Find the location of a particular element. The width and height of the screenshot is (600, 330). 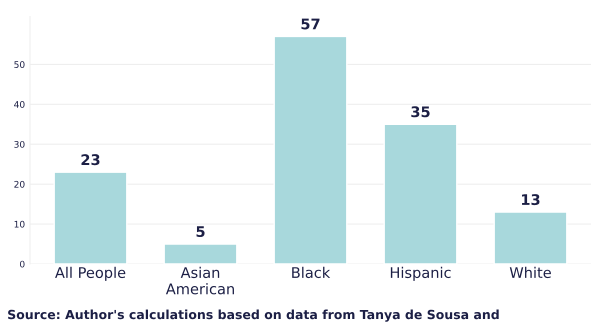

x-tick-label: White is located at coordinates (530, 272).